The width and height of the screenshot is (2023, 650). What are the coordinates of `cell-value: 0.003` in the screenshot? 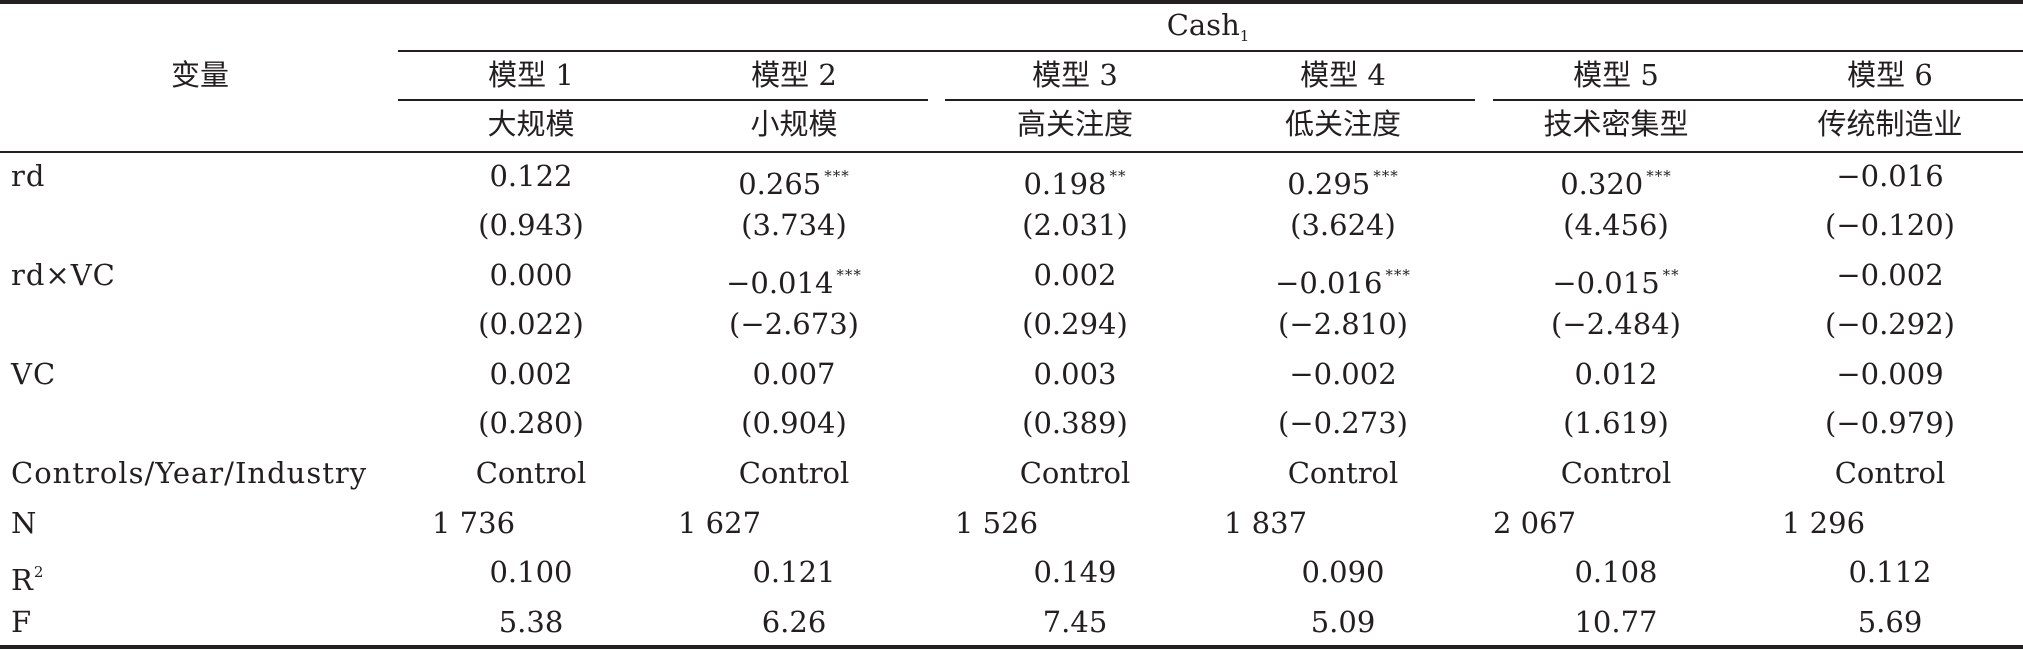 It's located at (1075, 374).